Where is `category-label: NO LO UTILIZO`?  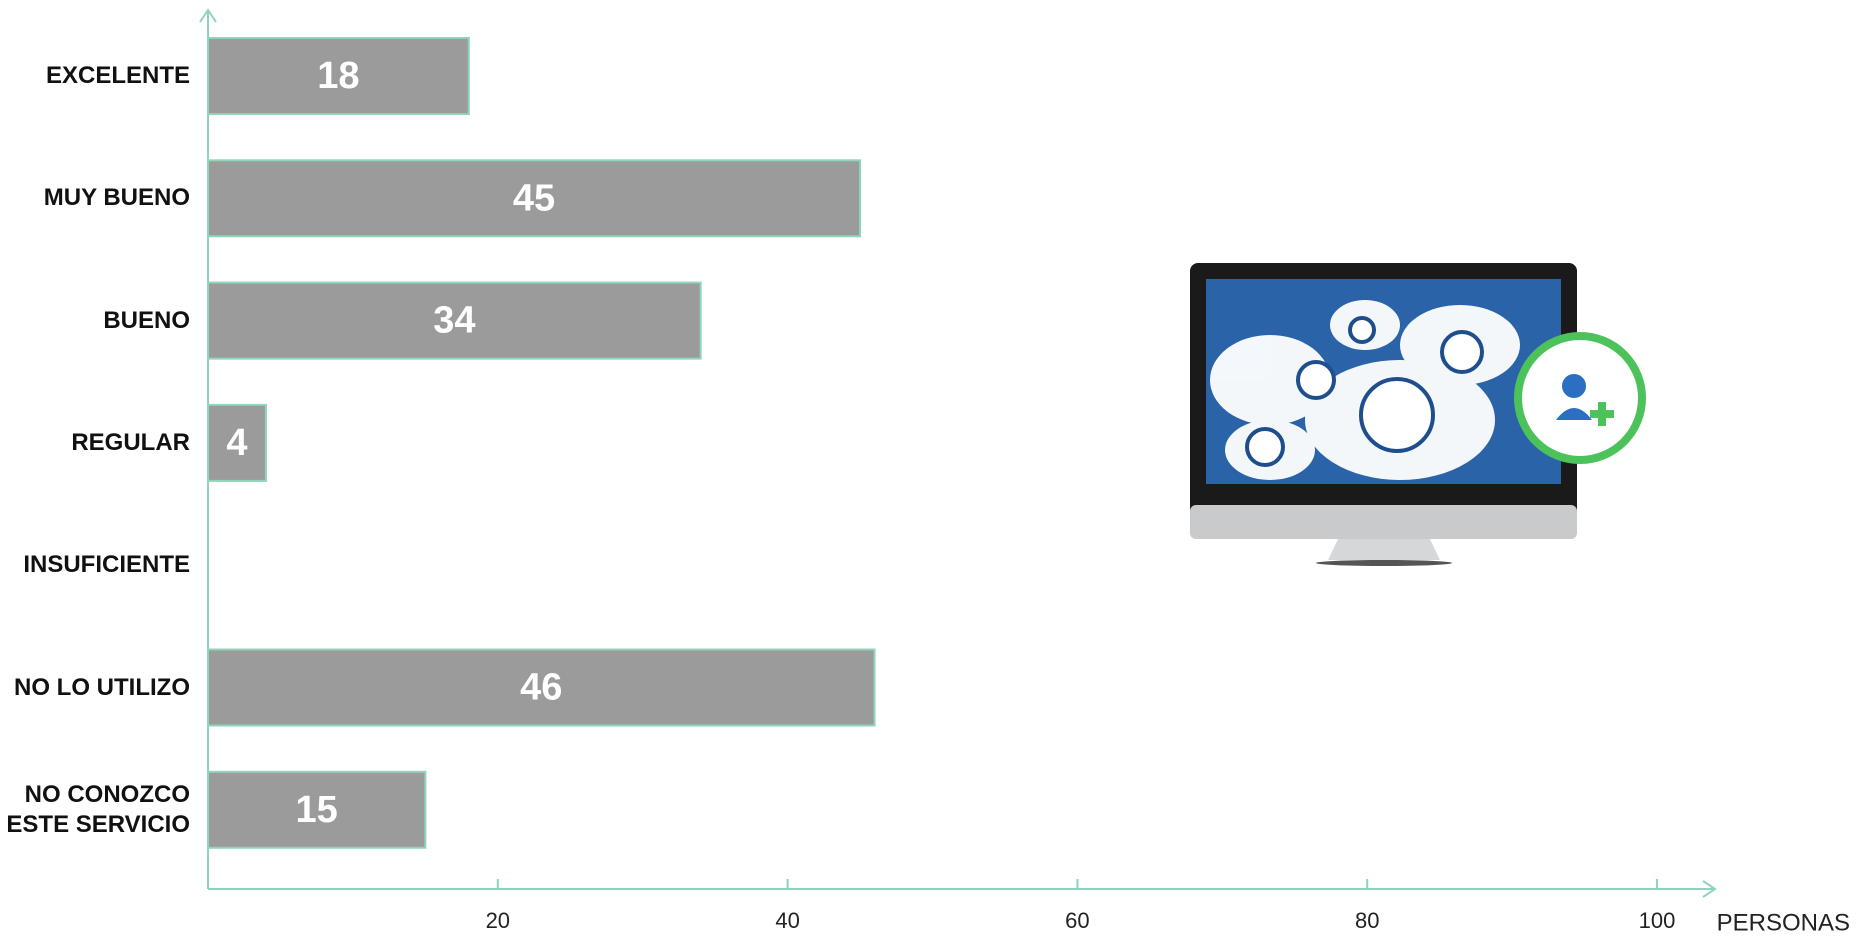
category-label: NO LO UTILIZO is located at coordinates (102, 687).